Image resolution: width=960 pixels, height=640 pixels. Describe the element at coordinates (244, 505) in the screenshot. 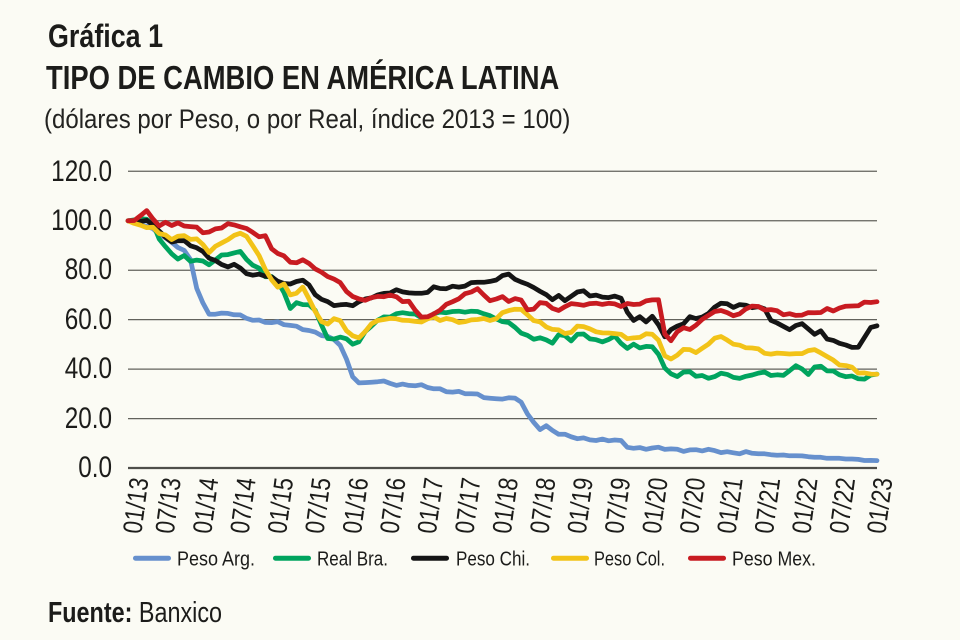

I see `svg-text: 07/14` at that location.